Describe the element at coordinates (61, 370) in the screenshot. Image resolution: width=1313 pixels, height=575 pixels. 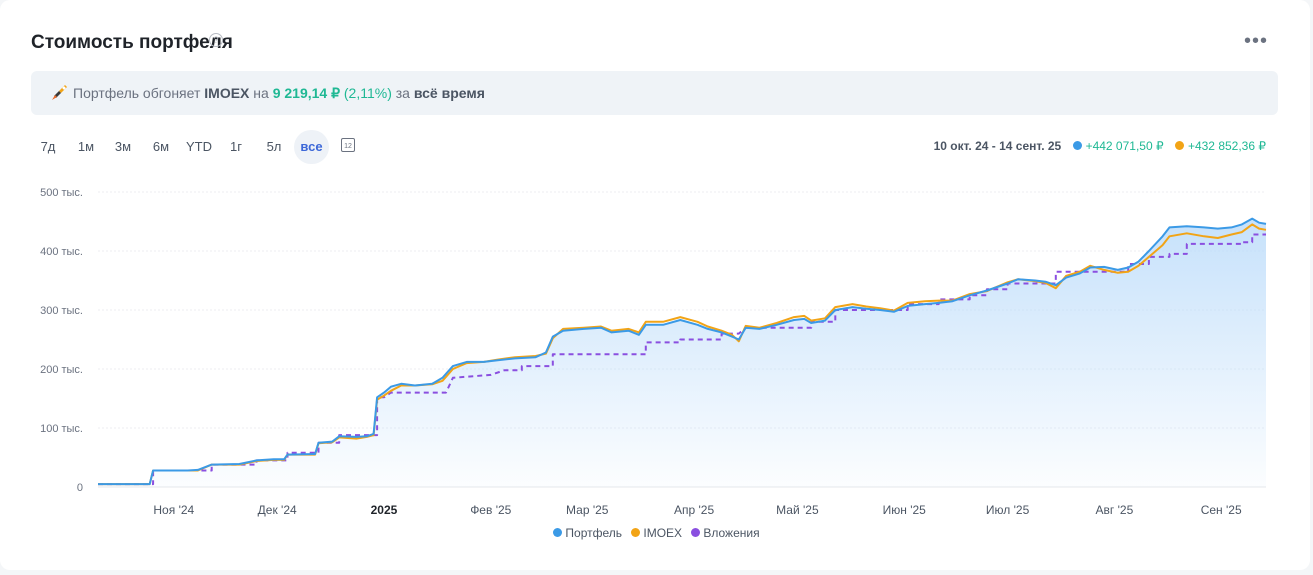
I see `y-tick-label-2: 200 тыс.` at that location.